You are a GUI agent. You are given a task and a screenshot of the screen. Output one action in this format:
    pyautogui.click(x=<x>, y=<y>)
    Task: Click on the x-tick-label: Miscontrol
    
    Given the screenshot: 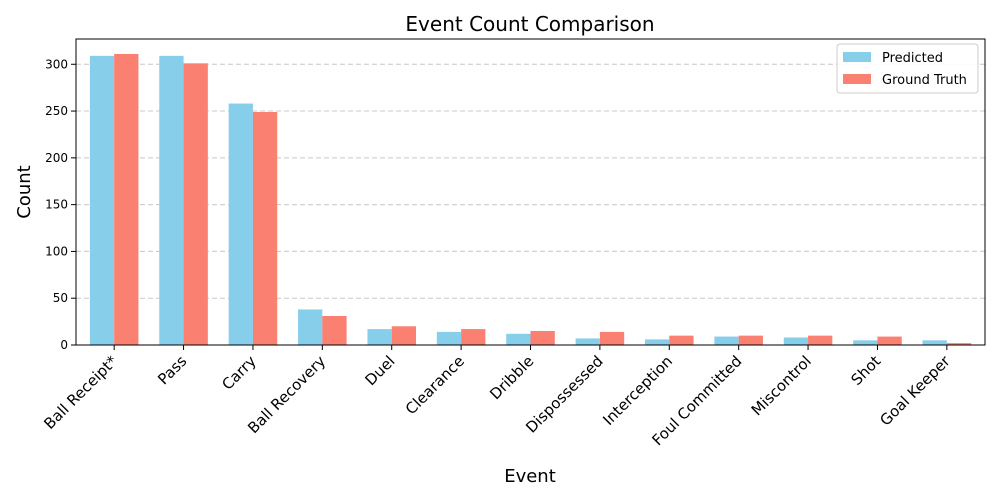 What is the action you would take?
    pyautogui.click(x=781, y=385)
    